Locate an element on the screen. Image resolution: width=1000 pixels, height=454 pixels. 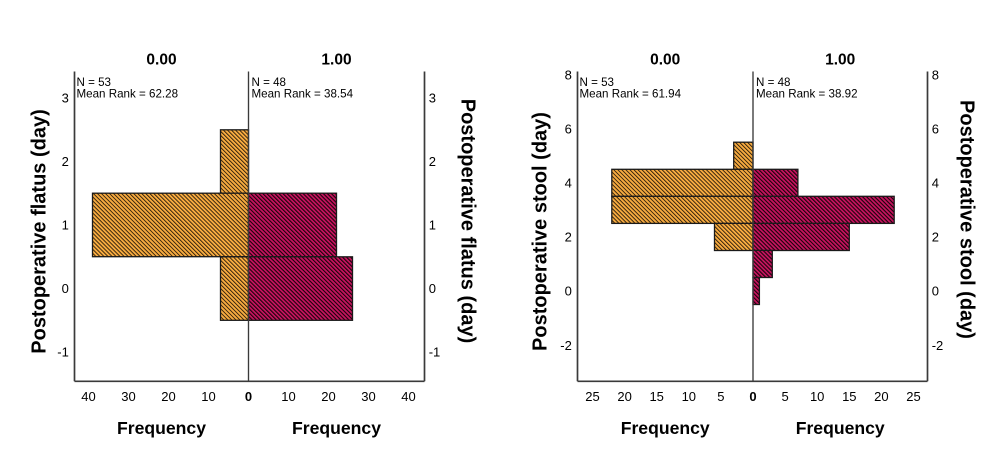
svg-text: Mean Rank = 61.94 is located at coordinates (631, 94).